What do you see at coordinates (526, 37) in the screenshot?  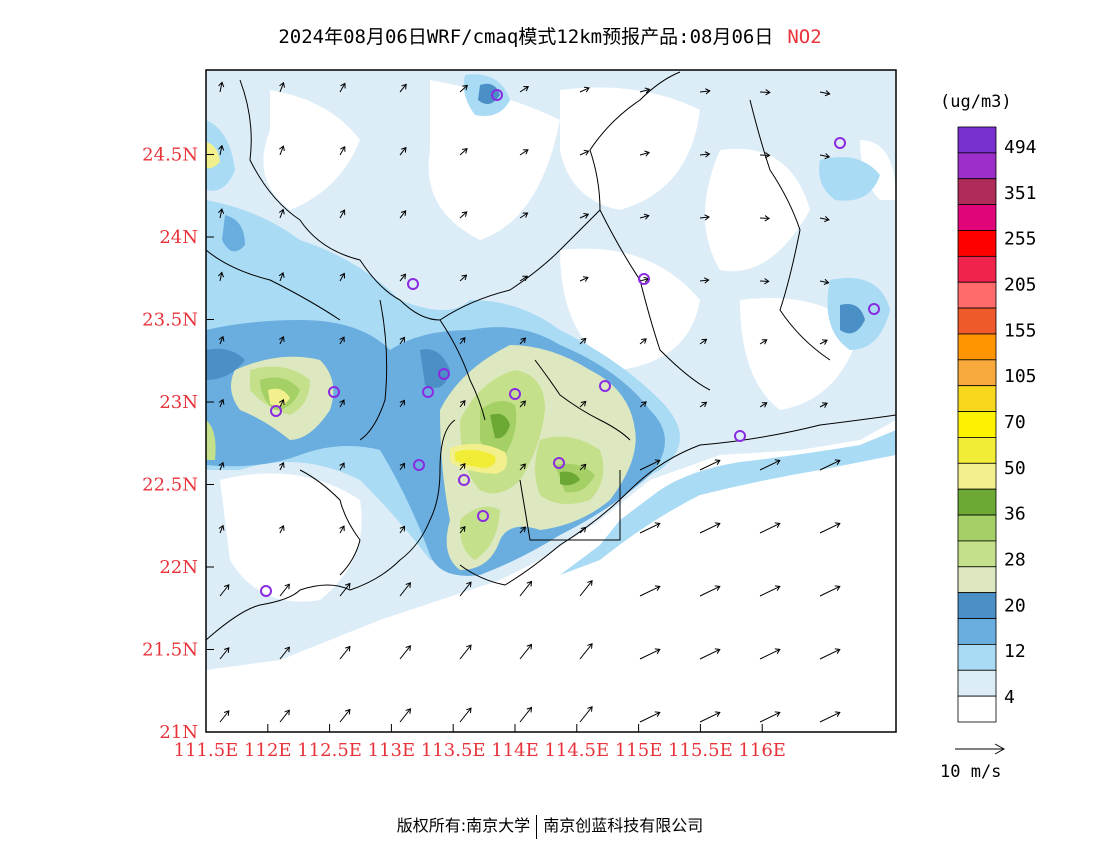 I see `title-text: 2024年08月06日WRF/cmaq模式12km预报产品:08月06日` at bounding box center [526, 37].